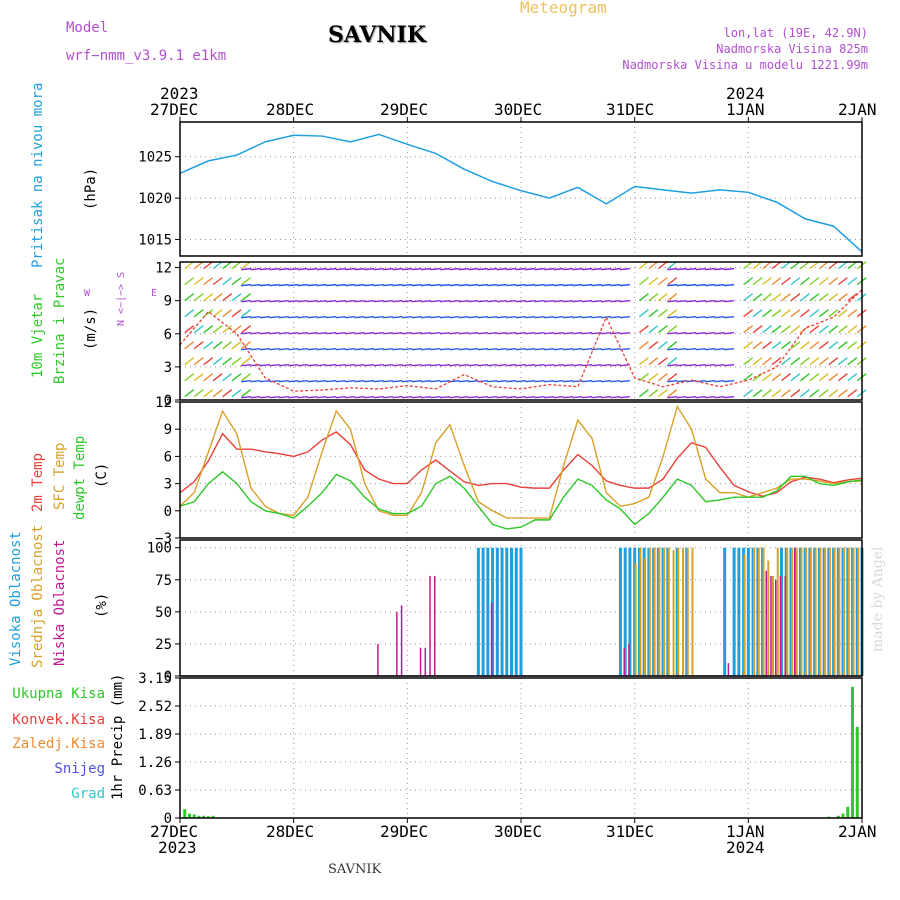 This screenshot has height=900, width=900. What do you see at coordinates (58, 744) in the screenshot?
I see `precip-legend-frozen: Zaledj.Kisa` at bounding box center [58, 744].